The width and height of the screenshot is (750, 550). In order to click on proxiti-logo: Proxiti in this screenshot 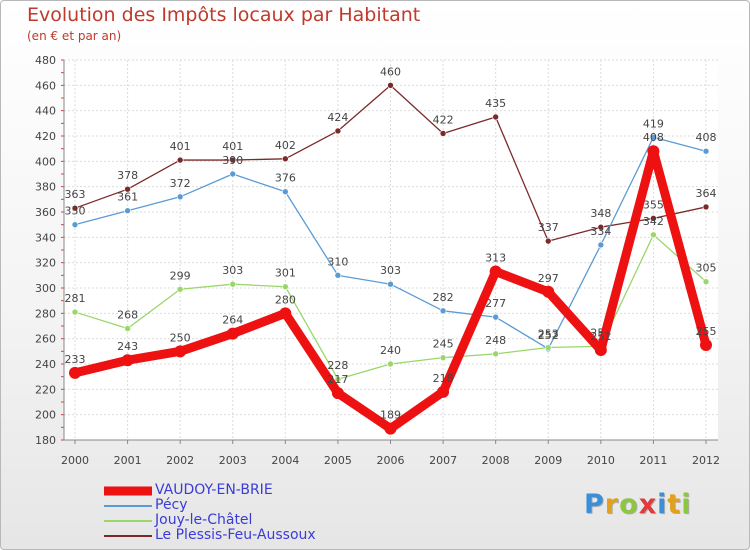, I will do `click(638, 504)`.